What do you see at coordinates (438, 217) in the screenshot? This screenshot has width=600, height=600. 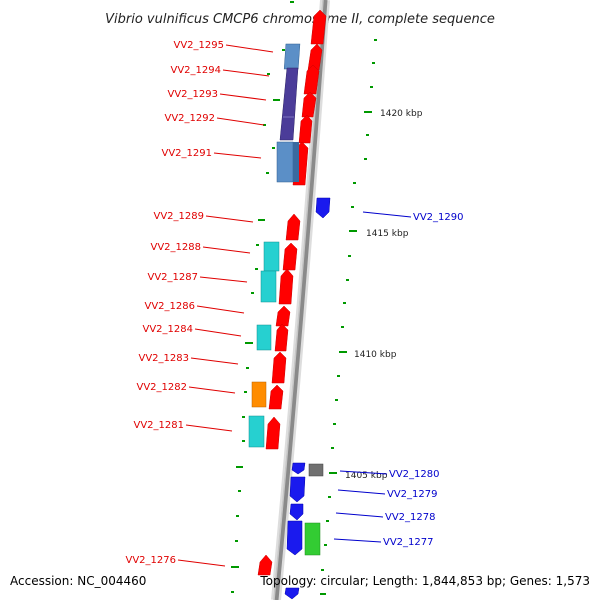 I see `gene-label: VV2_1290` at bounding box center [438, 217].